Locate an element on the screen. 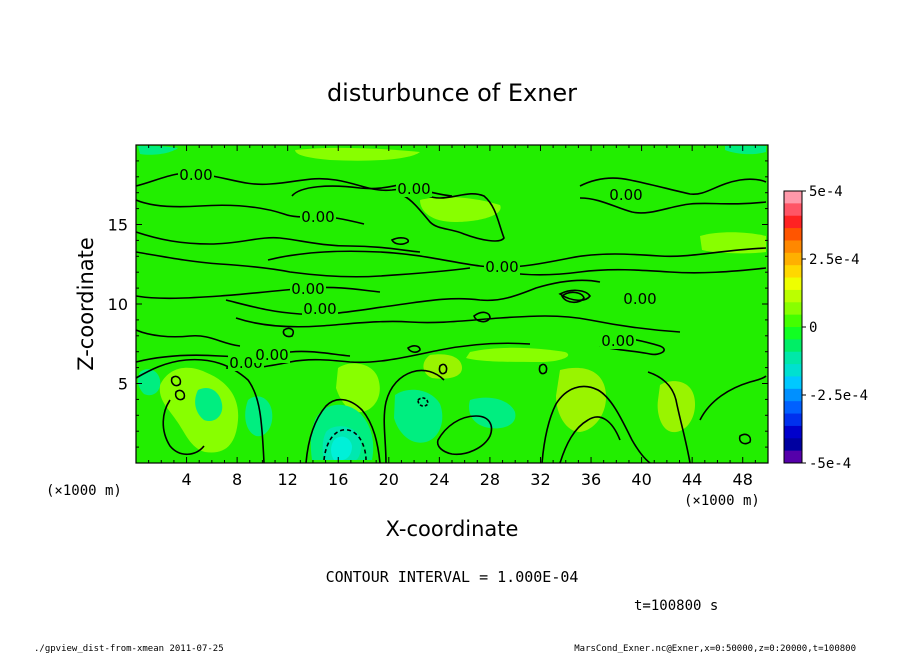  x-tick-label: 48 is located at coordinates (743, 479).